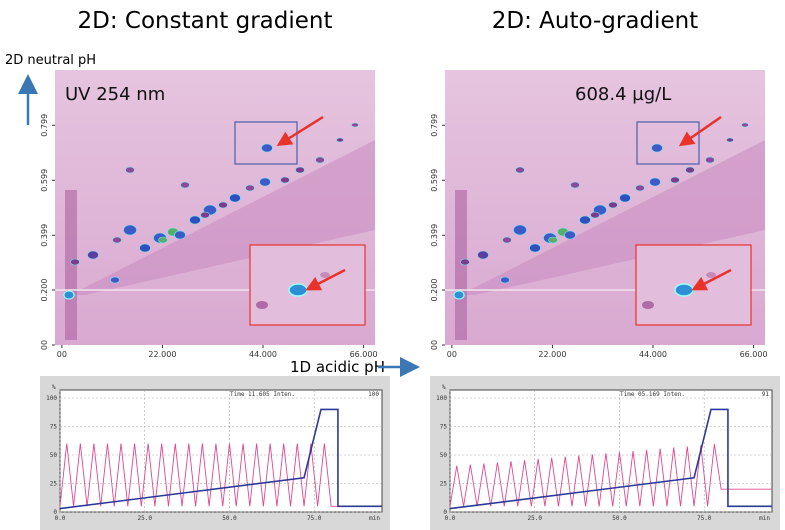  I want to click on y-tick-label: 0.399, so click(434, 235).